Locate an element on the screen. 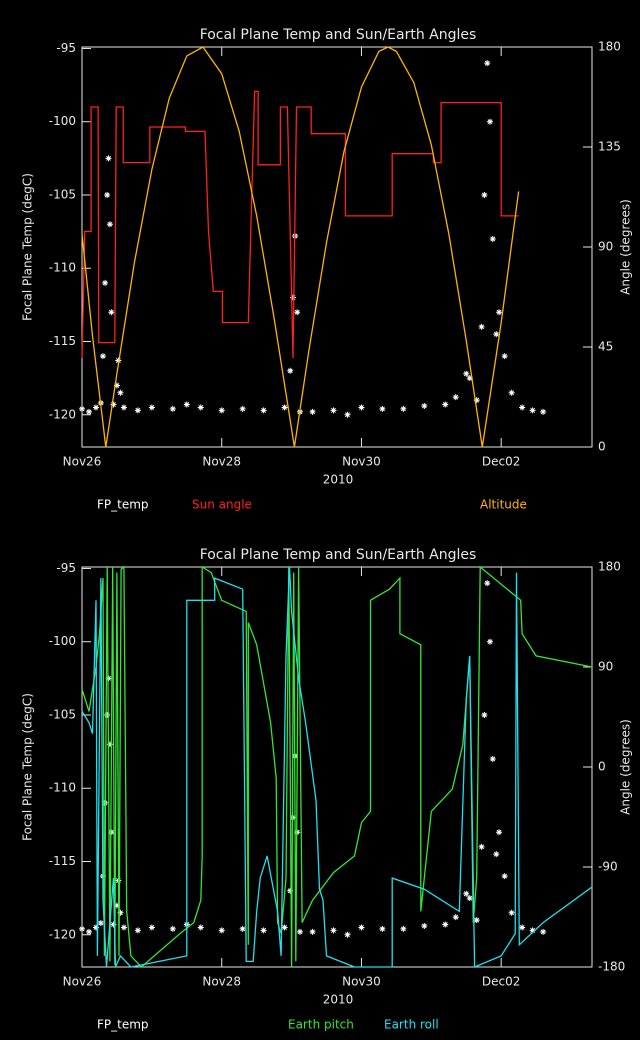 Image resolution: width=640 pixels, height=1040 pixels. y2-tick-label: 90 is located at coordinates (605, 247).